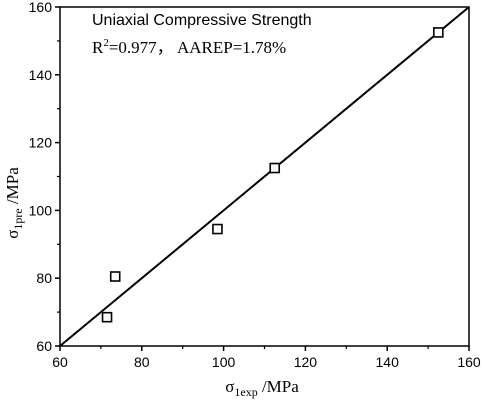 Image resolution: width=484 pixels, height=400 pixels. What do you see at coordinates (202, 20) in the screenshot?
I see `annotation-title: Uniaxial Compressive Strength` at bounding box center [202, 20].